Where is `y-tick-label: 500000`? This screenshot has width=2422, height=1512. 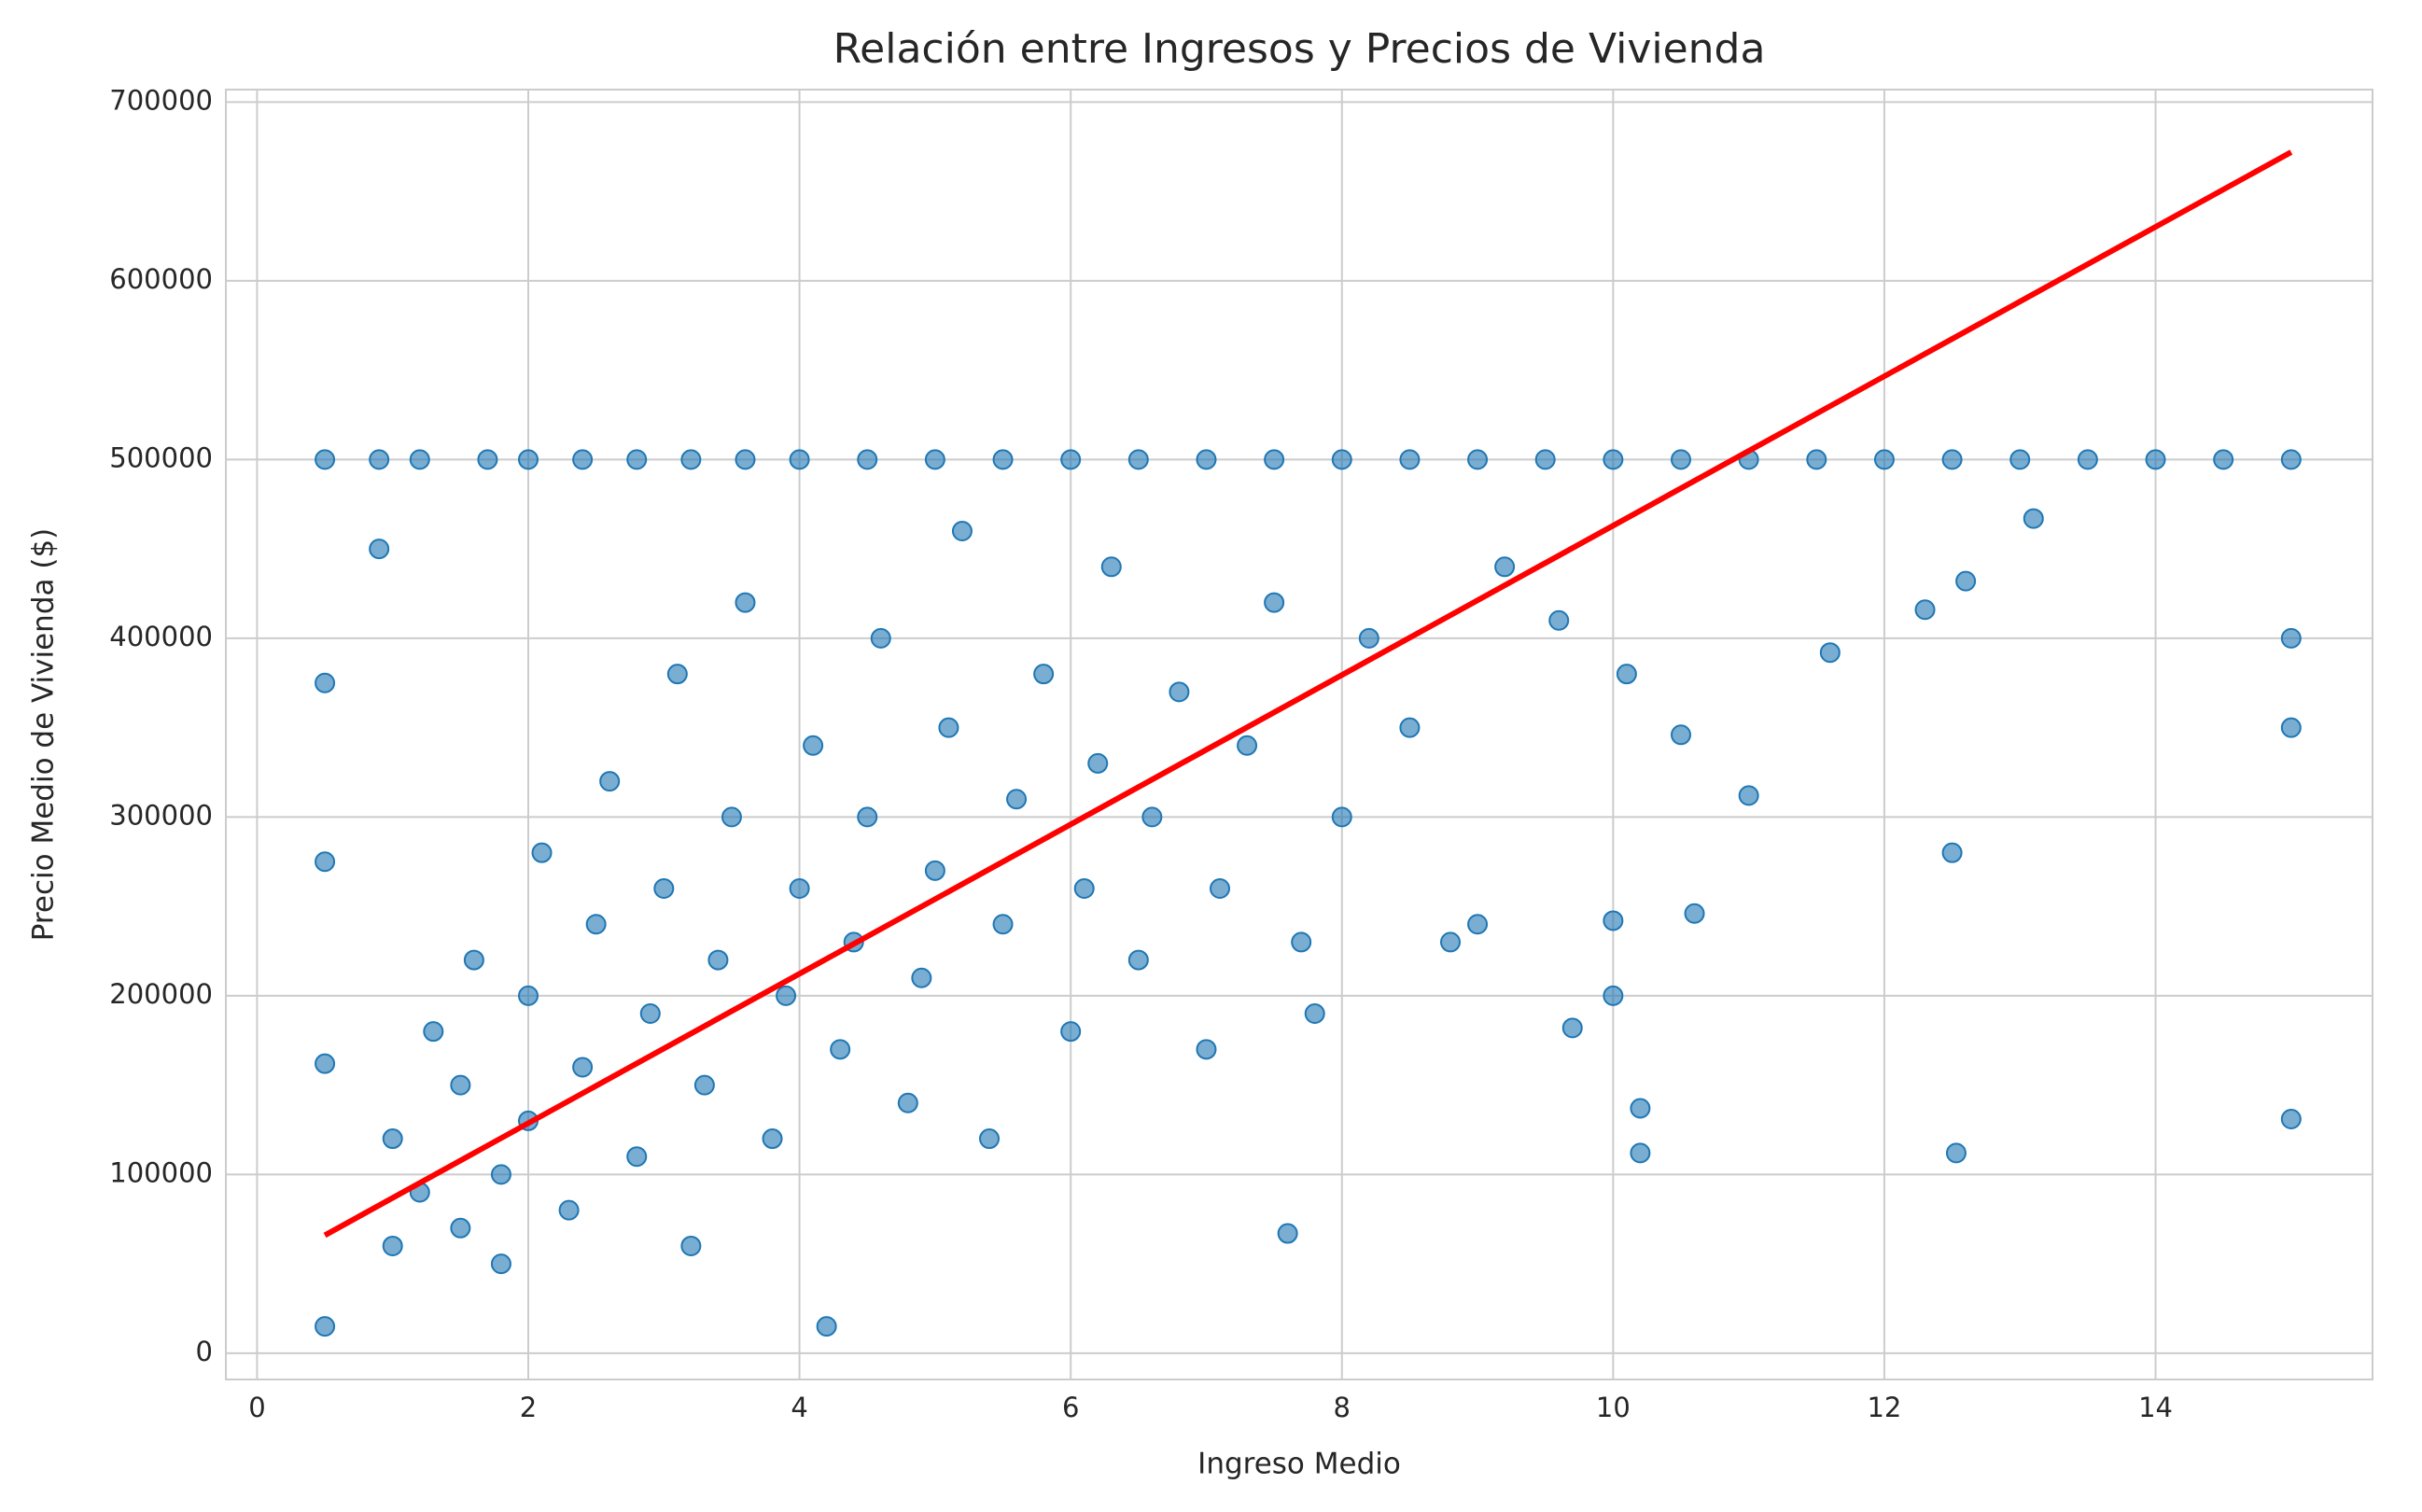
y-tick-label: 500000 is located at coordinates (161, 457).